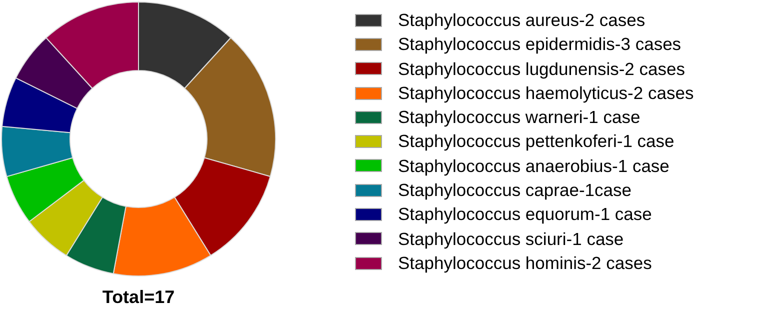 Image resolution: width=766 pixels, height=313 pixels. What do you see at coordinates (546, 93) in the screenshot?
I see `legend-label: Staphylococcus haemolyticus-2 cases` at bounding box center [546, 93].